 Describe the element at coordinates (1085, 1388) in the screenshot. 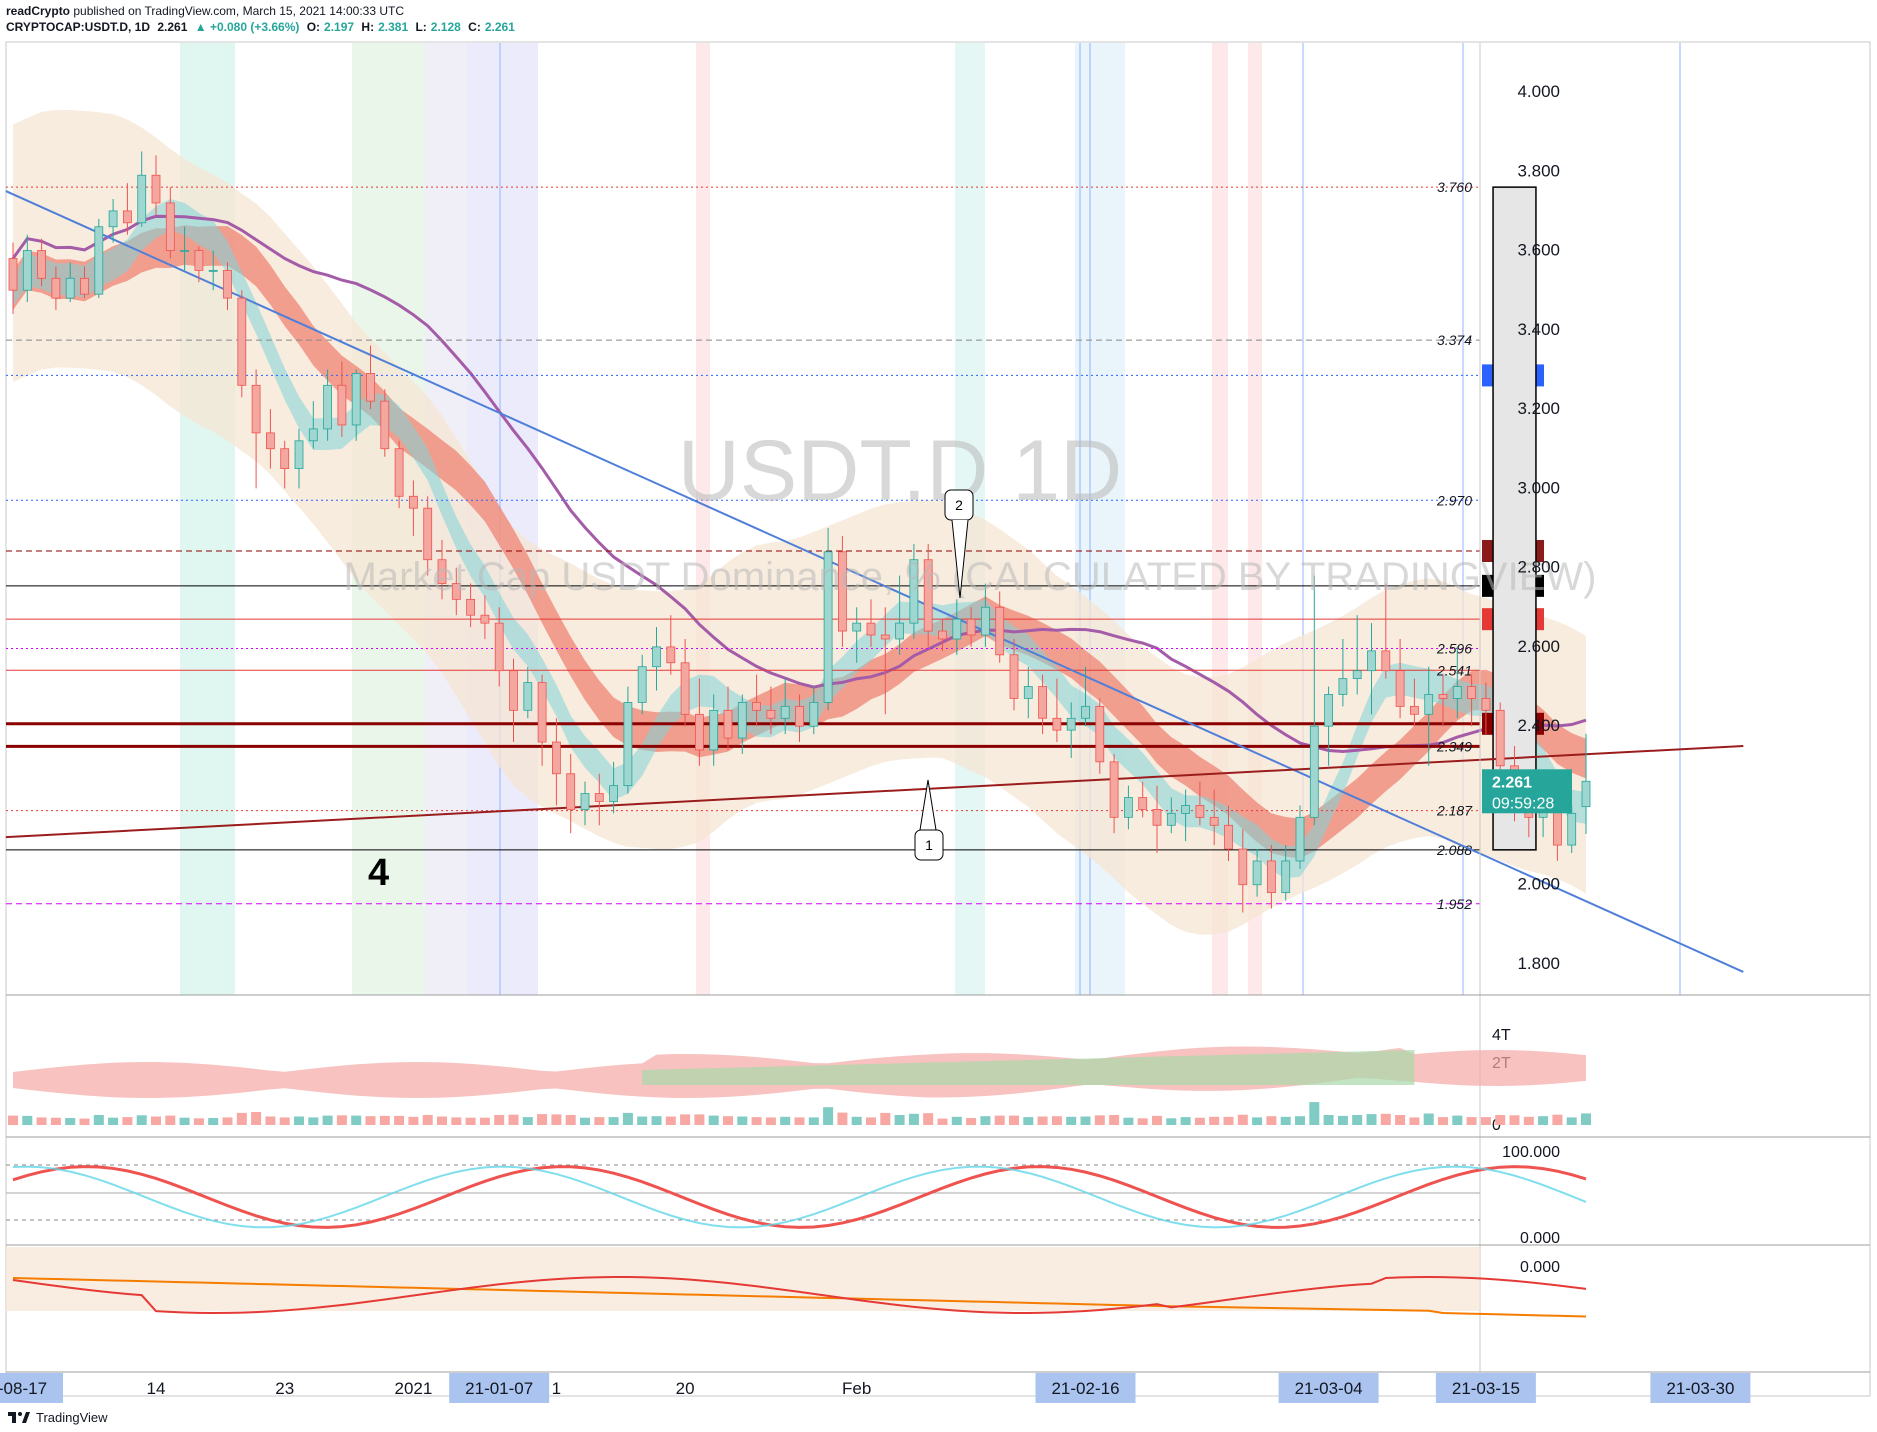

I see `time-tick-label: 21-02-16` at that location.